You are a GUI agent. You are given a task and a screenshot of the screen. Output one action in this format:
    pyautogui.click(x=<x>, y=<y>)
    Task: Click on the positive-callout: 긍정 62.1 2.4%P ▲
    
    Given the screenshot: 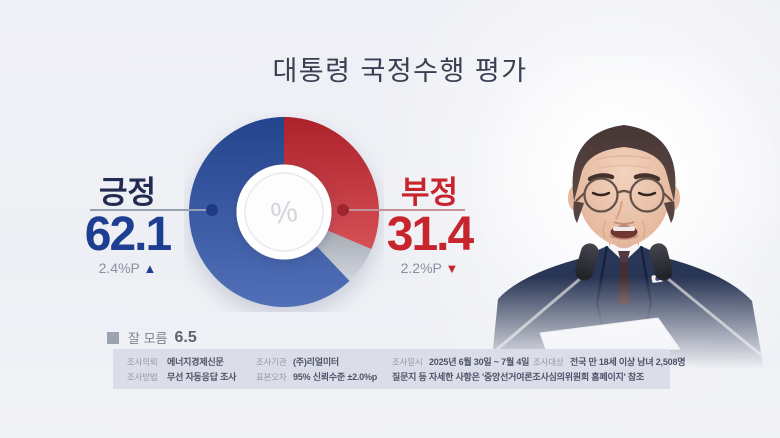 What is the action you would take?
    pyautogui.click(x=127, y=226)
    